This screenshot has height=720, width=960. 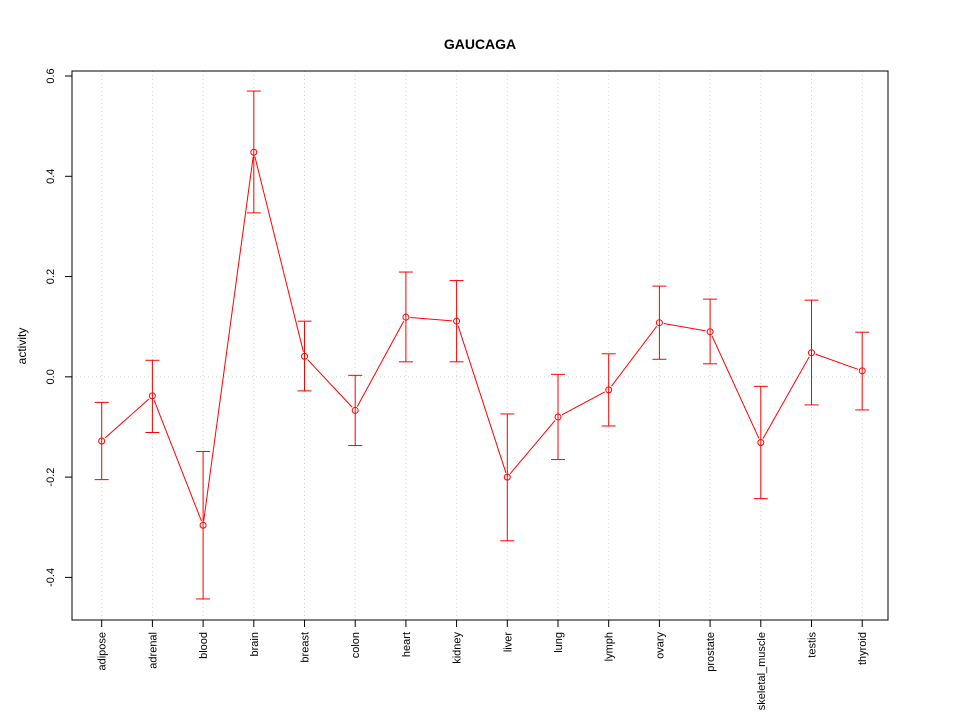 What do you see at coordinates (508, 642) in the screenshot?
I see `x-tick-label: liver` at bounding box center [508, 642].